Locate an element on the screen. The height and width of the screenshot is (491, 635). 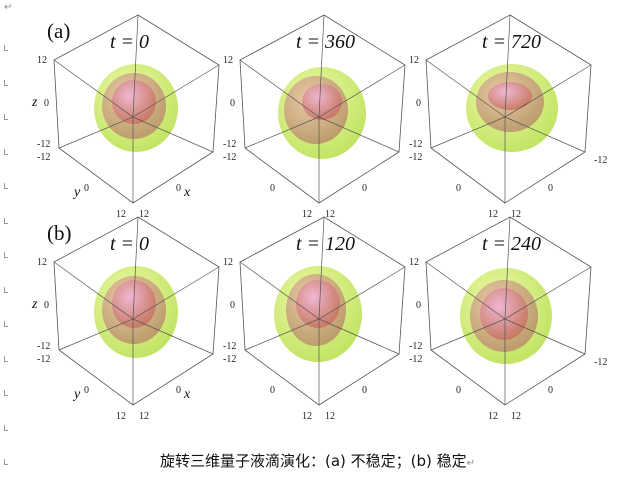
panel-stable: t = 240 12 0 -12 -12 0 0 12 12 -12 is located at coordinates (508, 319).